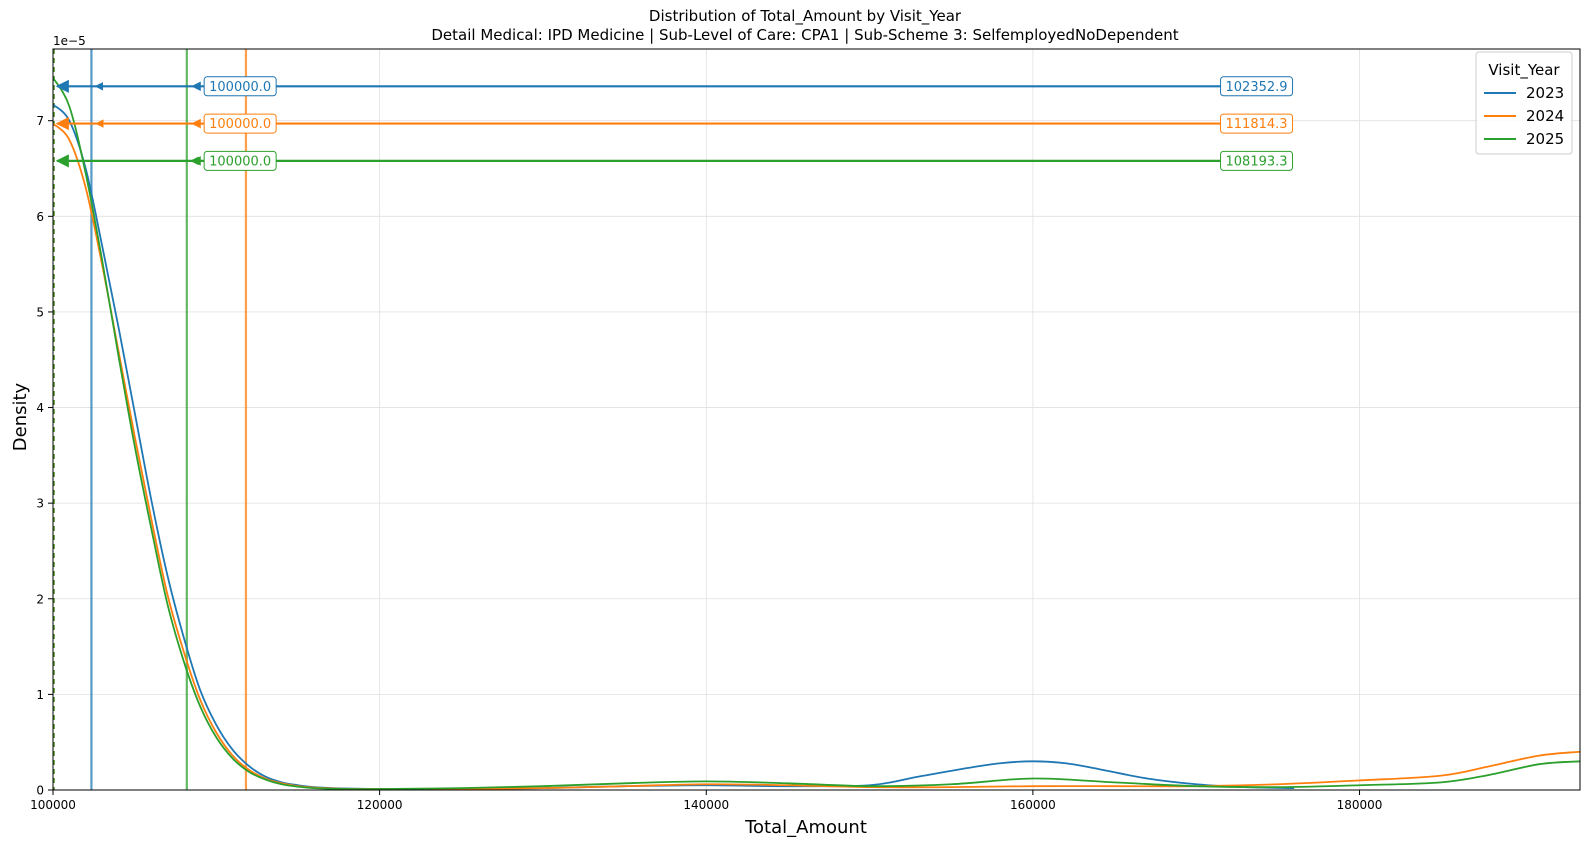  I want to click on legend-title: Visit_Year, so click(1524, 70).